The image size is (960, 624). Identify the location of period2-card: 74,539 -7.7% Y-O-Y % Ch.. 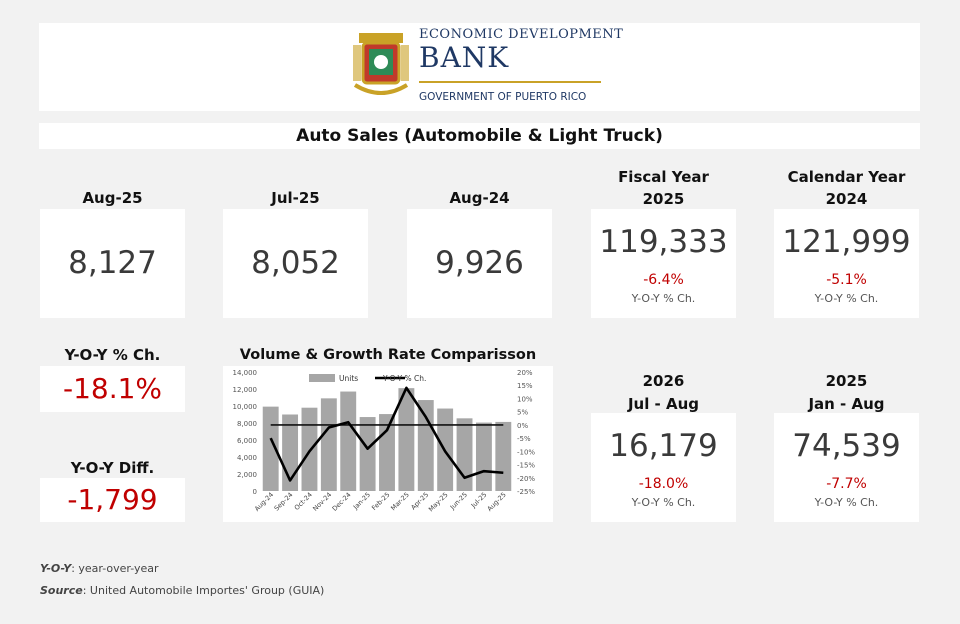
(846, 467).